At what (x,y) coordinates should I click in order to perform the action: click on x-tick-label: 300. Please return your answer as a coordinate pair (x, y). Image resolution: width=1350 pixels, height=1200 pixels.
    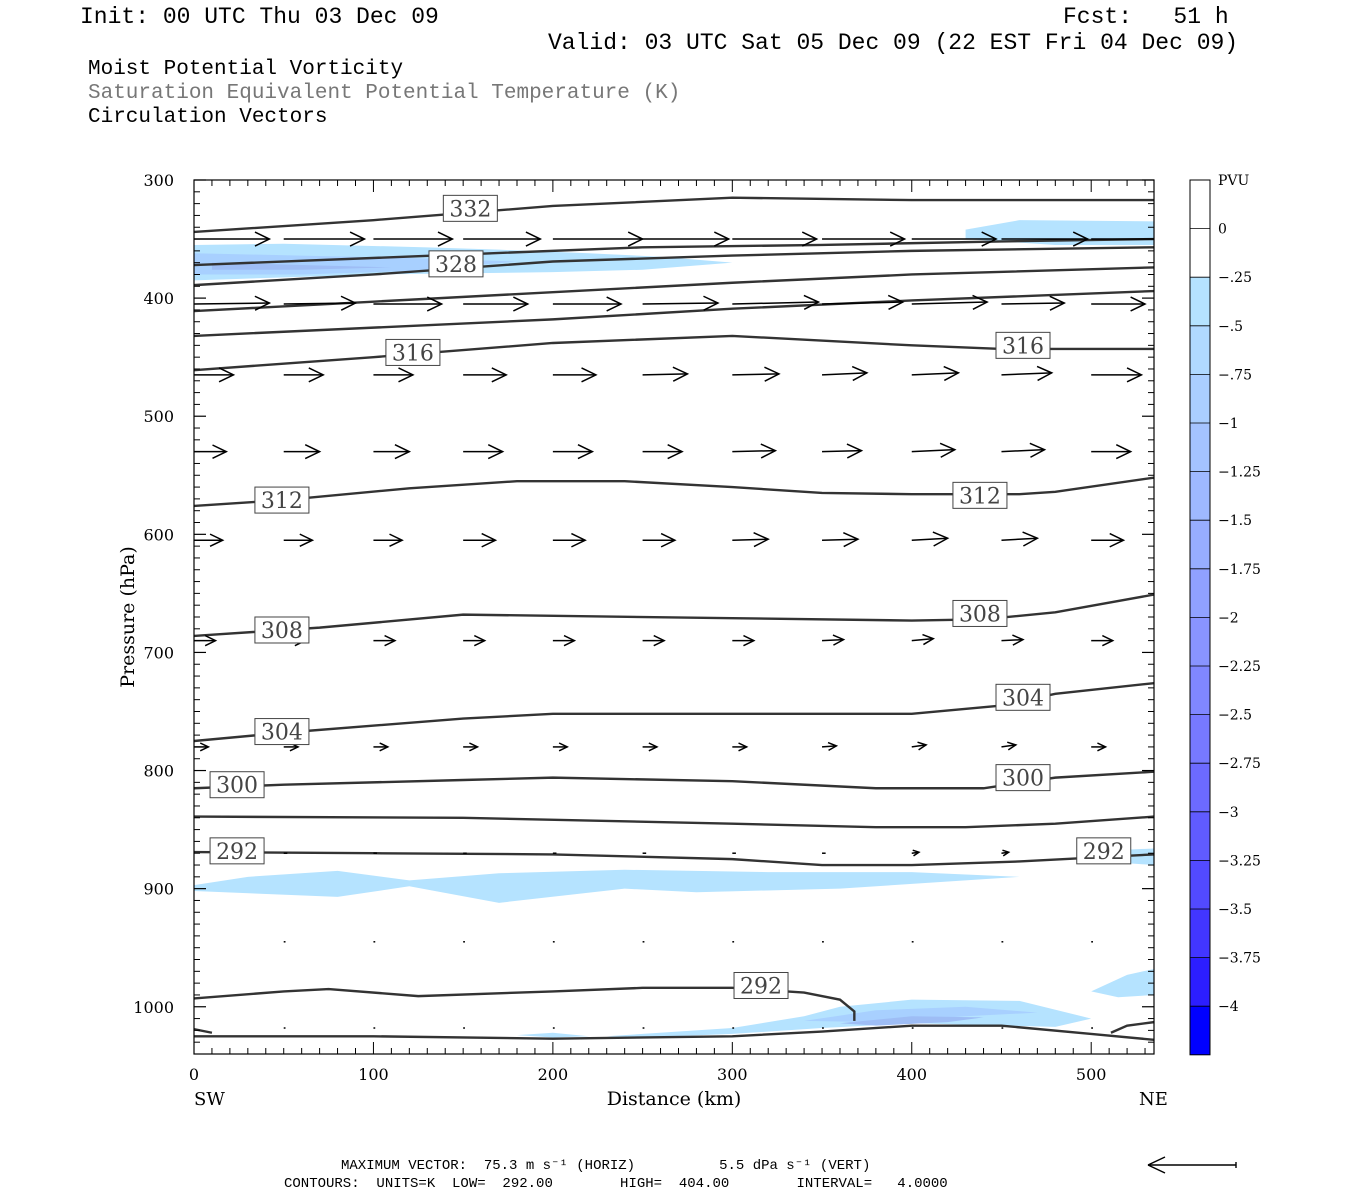
    Looking at the image, I should click on (732, 1074).